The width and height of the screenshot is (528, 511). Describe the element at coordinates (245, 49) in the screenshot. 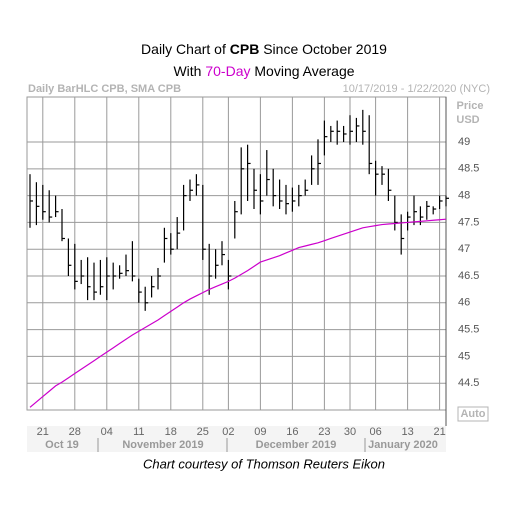

I see `title-ticker: CPB` at that location.